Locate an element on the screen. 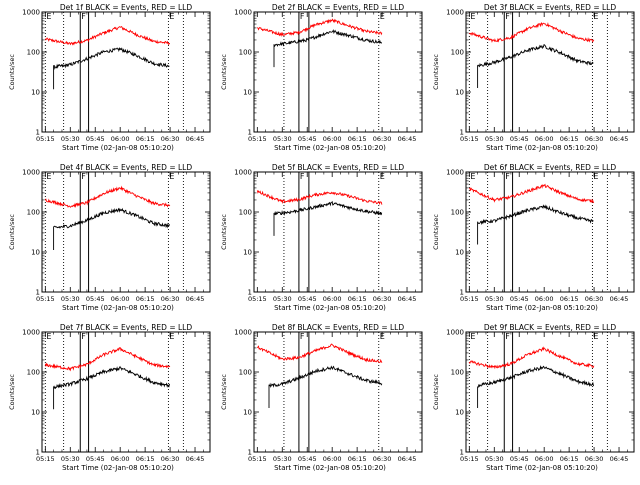  chart-title: Det 3f BLACK = Events, RED = LLD is located at coordinates (550, 7).